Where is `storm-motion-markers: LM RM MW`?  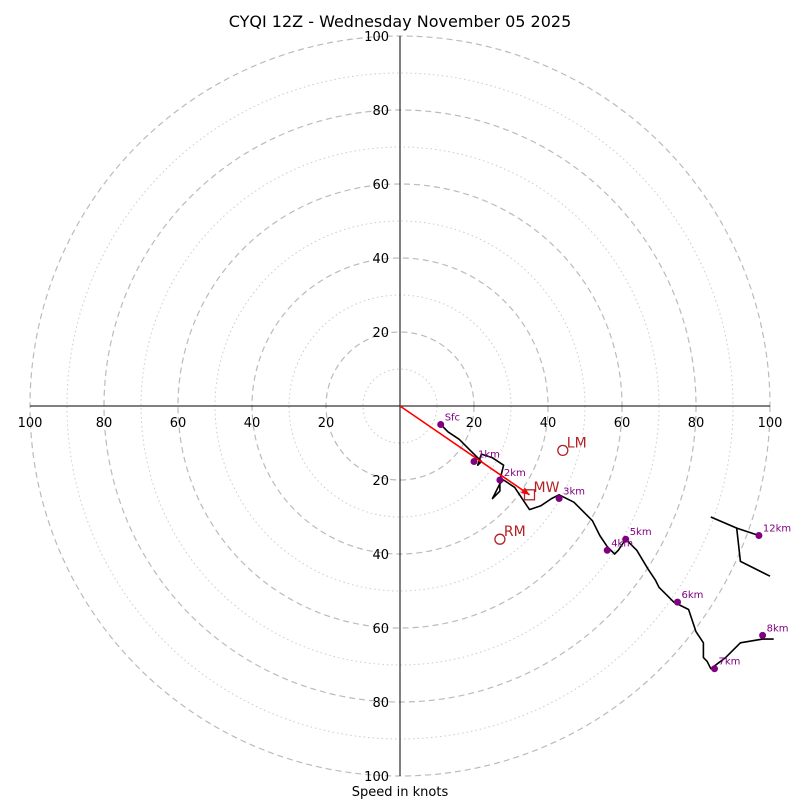 storm-motion-markers: LM RM MW is located at coordinates (540, 490).